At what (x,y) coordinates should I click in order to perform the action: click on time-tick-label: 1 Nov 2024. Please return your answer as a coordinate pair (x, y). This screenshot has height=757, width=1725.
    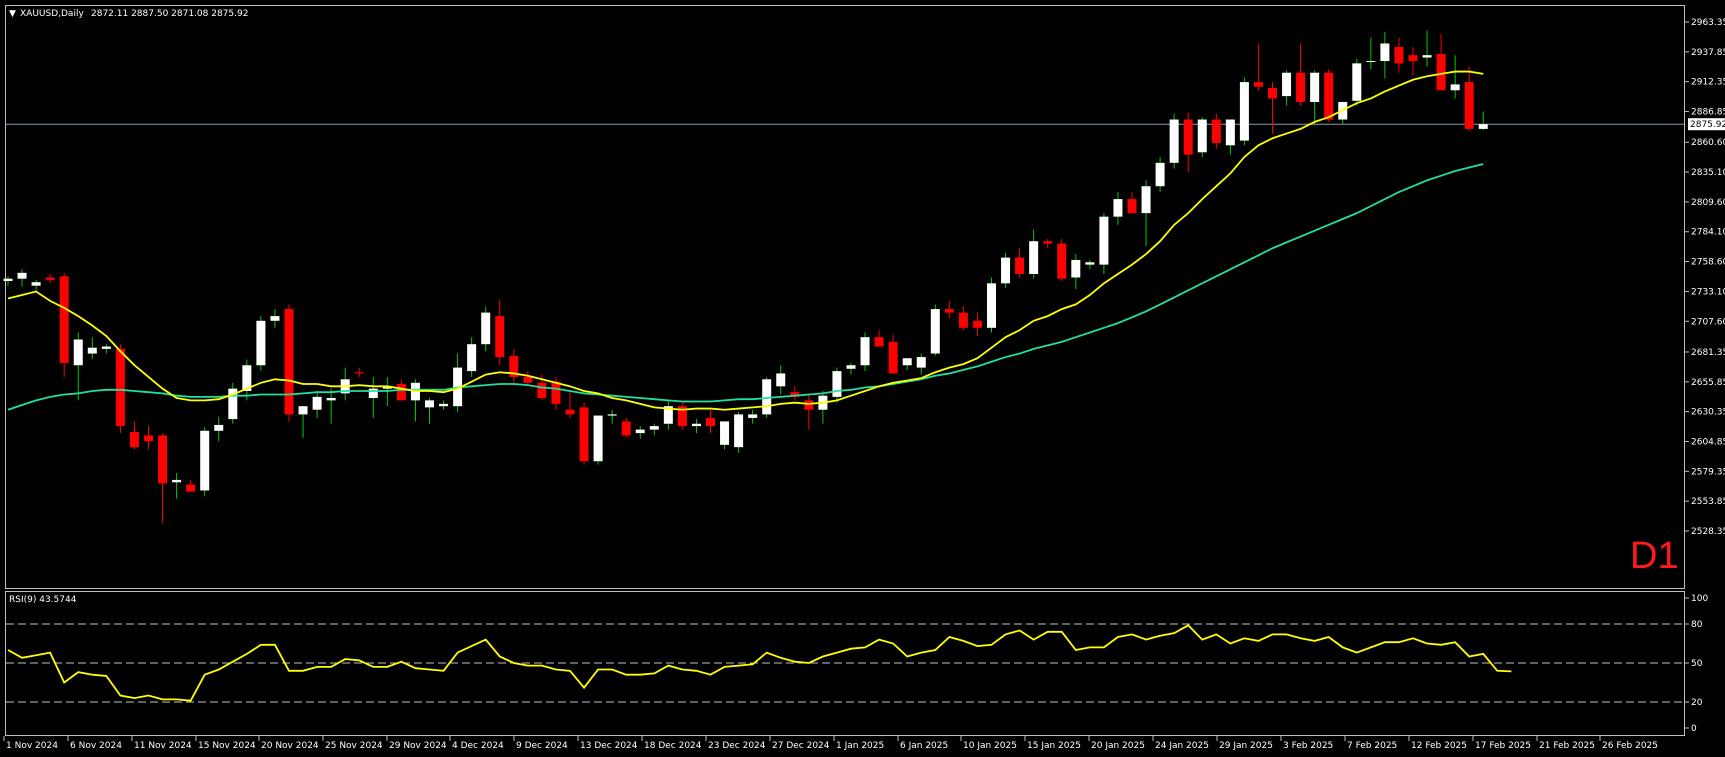
    Looking at the image, I should click on (32, 746).